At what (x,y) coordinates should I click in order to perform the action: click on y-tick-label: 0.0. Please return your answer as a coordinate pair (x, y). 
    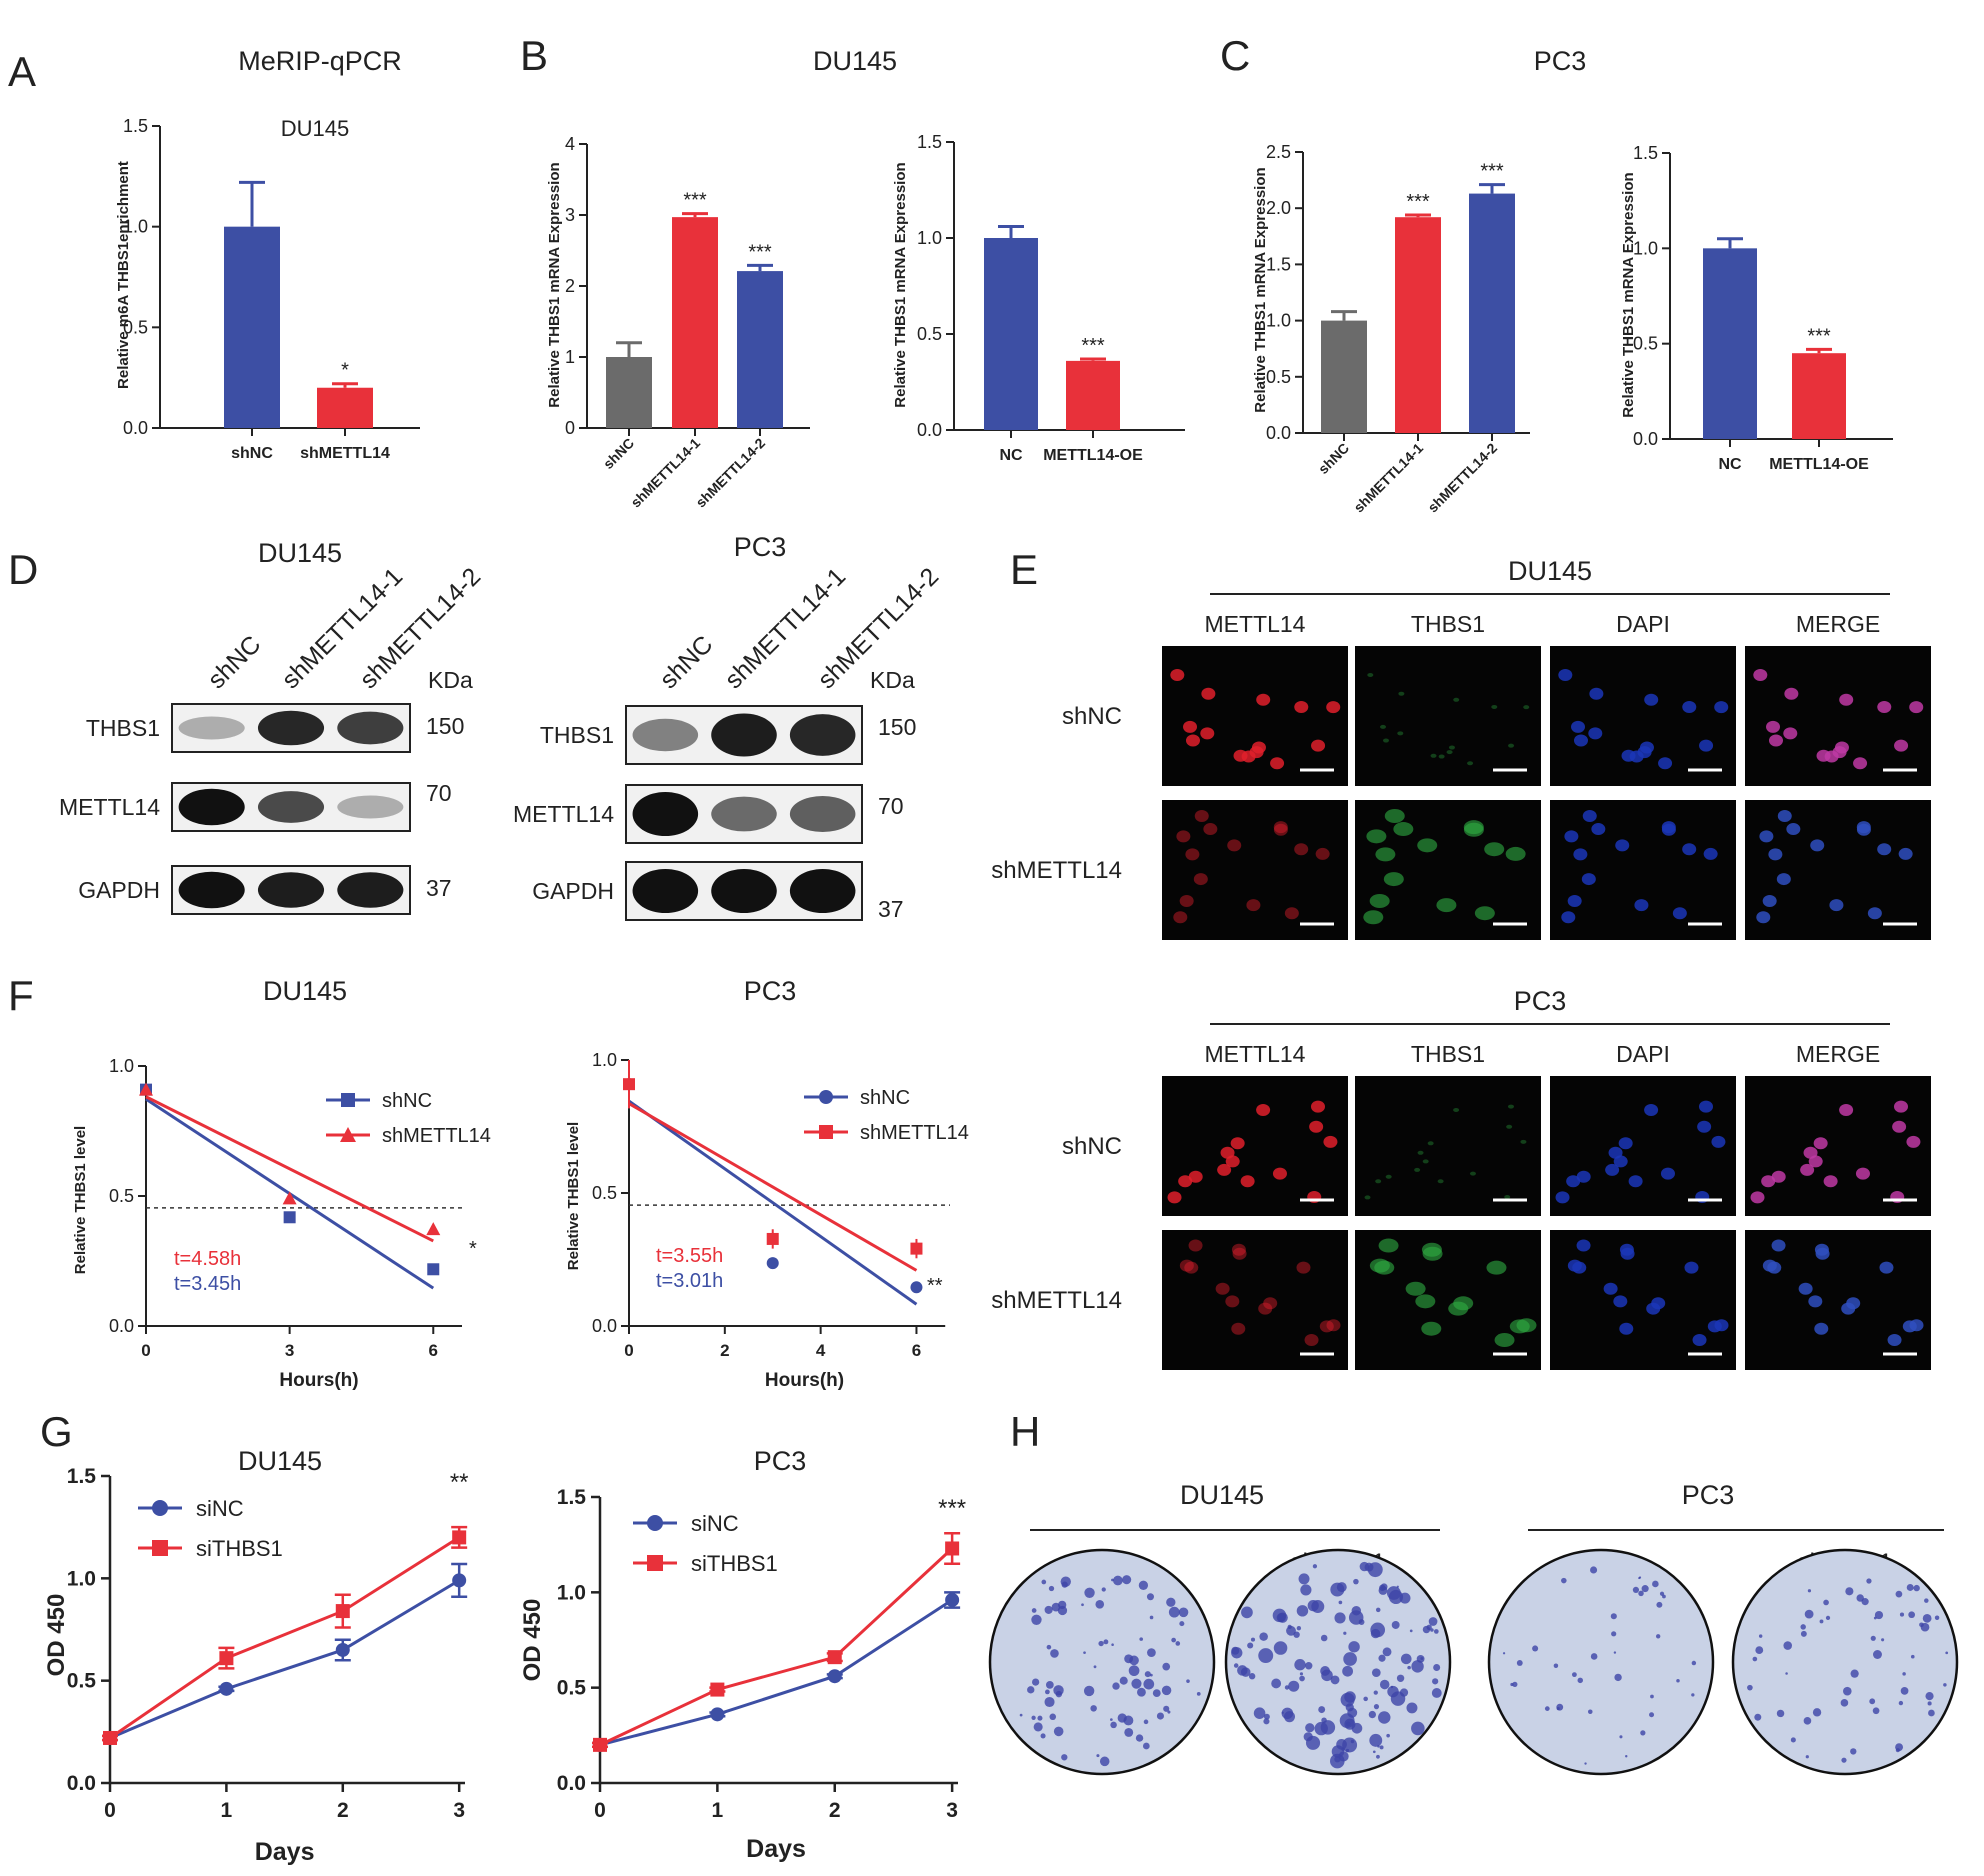
    Looking at the image, I should click on (929, 430).